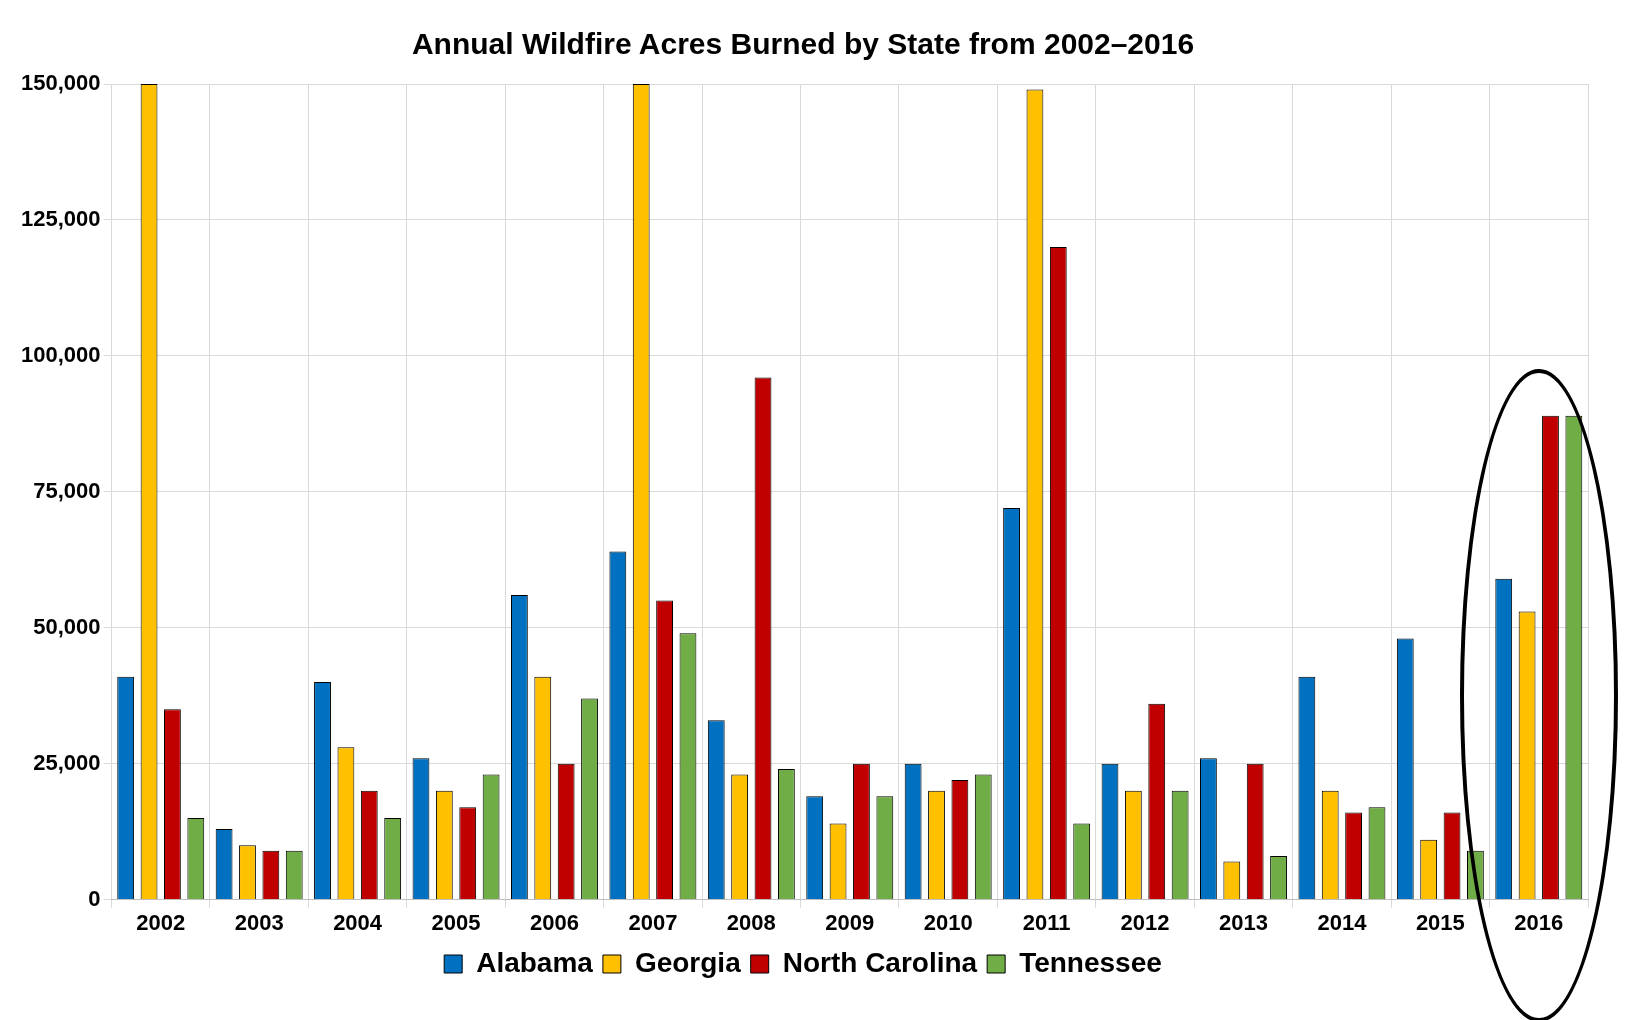  Describe the element at coordinates (259, 922) in the screenshot. I see `x-tick-label: 2003` at that location.